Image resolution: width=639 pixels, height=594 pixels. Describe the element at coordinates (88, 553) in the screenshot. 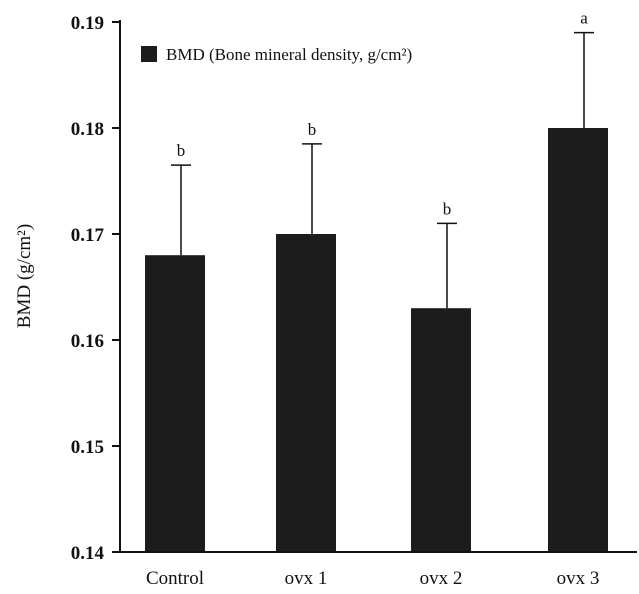

I see `y-tick-label: 0.14` at that location.